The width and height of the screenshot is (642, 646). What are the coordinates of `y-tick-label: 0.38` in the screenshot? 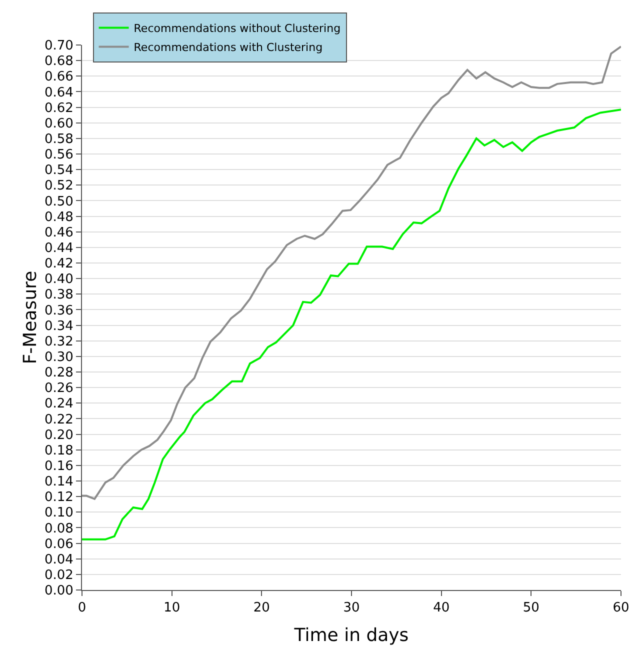 It's located at (59, 295).